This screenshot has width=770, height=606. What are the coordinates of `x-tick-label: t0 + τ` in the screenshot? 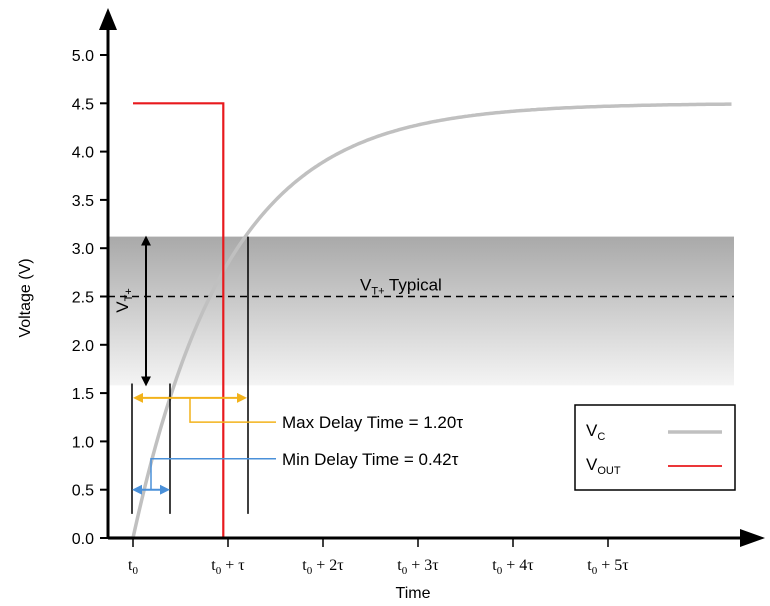 It's located at (228, 567).